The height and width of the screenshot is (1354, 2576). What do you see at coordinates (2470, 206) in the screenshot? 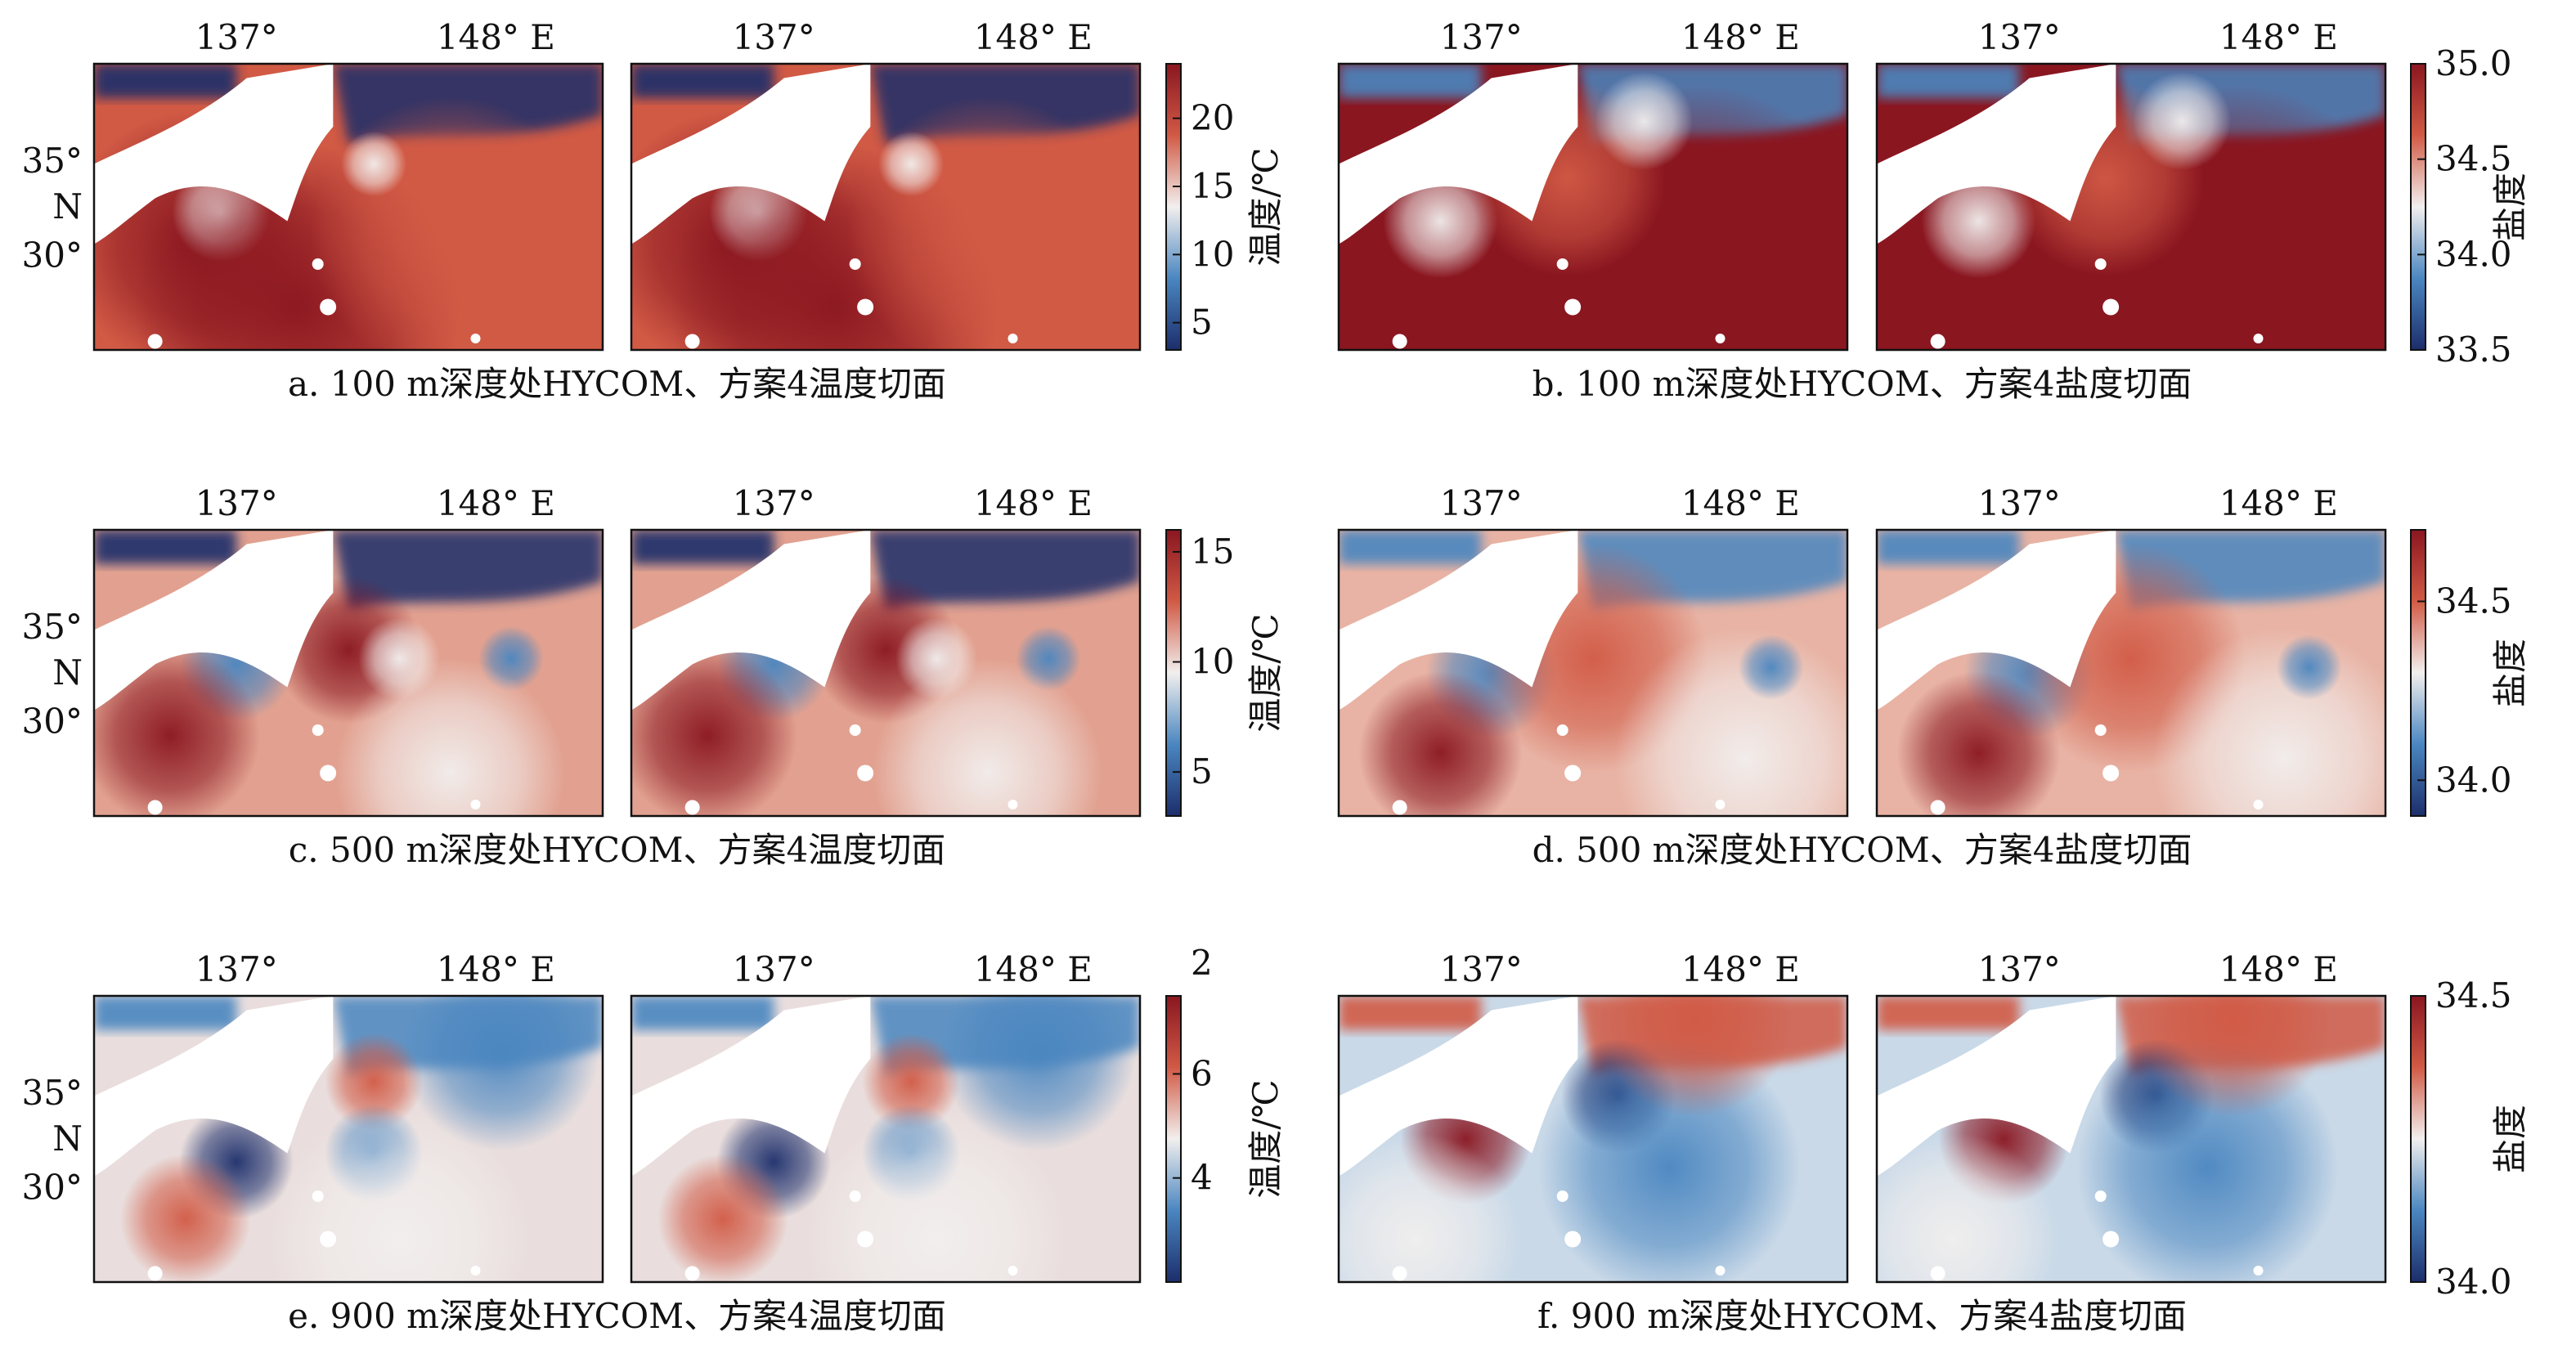
I see `colorbar-salinity: 35.0 34.5 34.0 33.5 盐度` at bounding box center [2470, 206].